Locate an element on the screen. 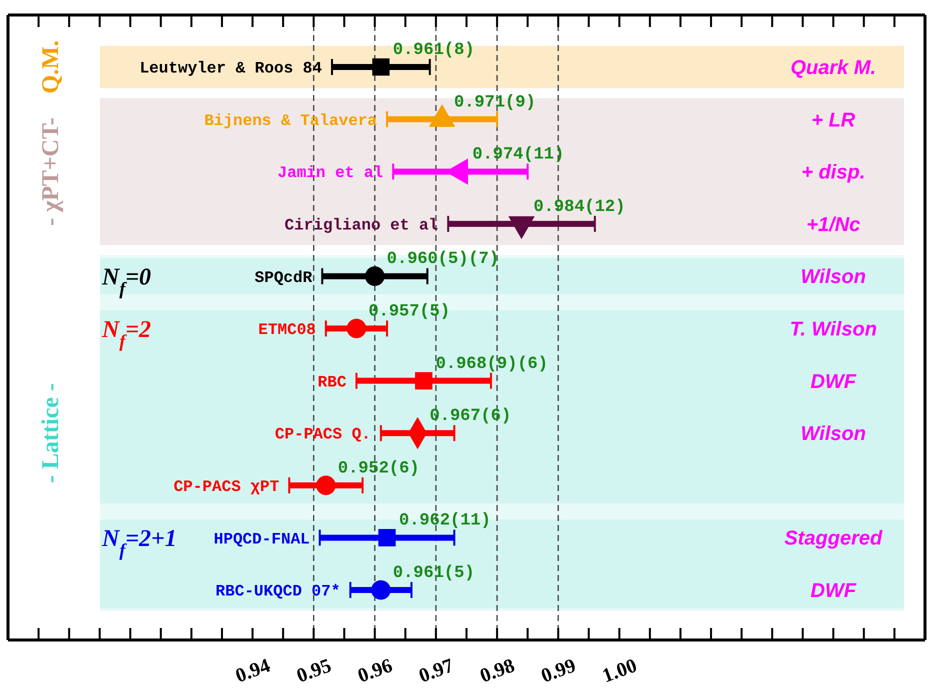 The image size is (929, 697). band-label: Q.M. is located at coordinates (51, 67).